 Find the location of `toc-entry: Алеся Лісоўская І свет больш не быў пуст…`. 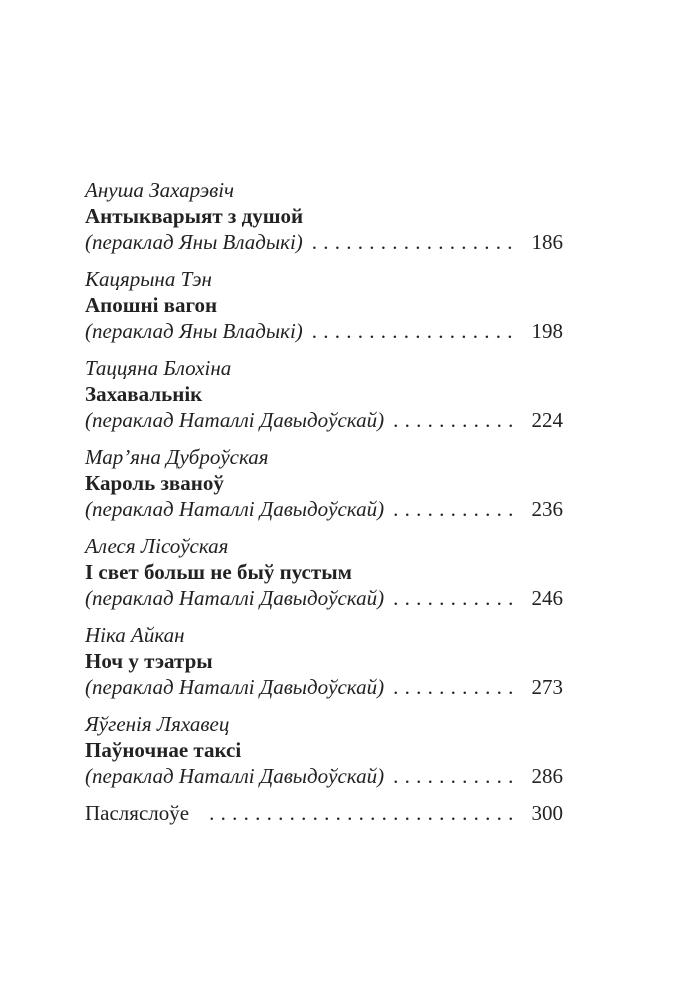

toc-entry: Алеся Лісоўская І свет больш не быў пуст… is located at coordinates (324, 572).